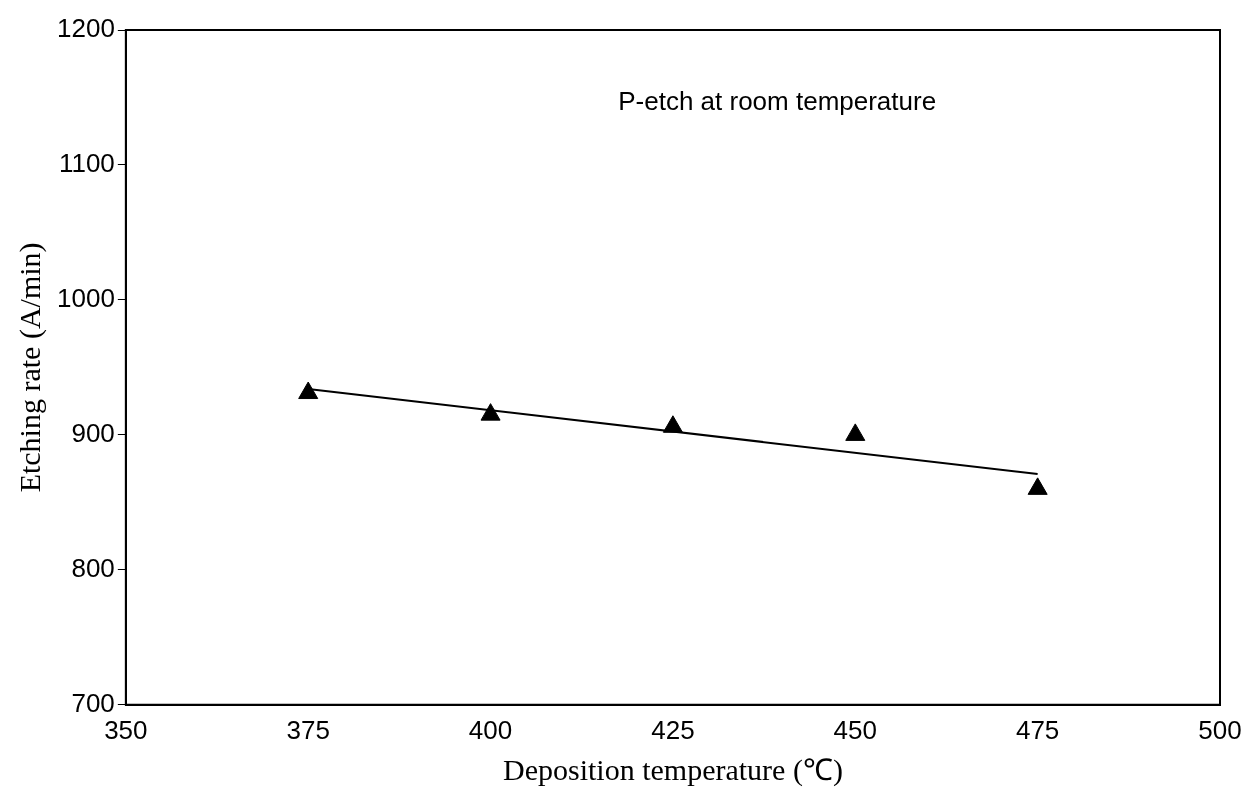 The width and height of the screenshot is (1260, 804). I want to click on y-tick-label: 1000, so click(86, 298).